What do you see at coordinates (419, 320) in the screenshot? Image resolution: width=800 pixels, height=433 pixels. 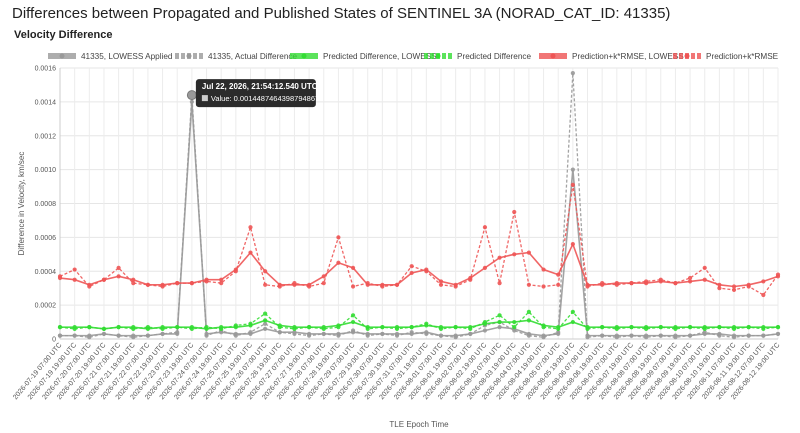 I see `series-line` at bounding box center [419, 320].